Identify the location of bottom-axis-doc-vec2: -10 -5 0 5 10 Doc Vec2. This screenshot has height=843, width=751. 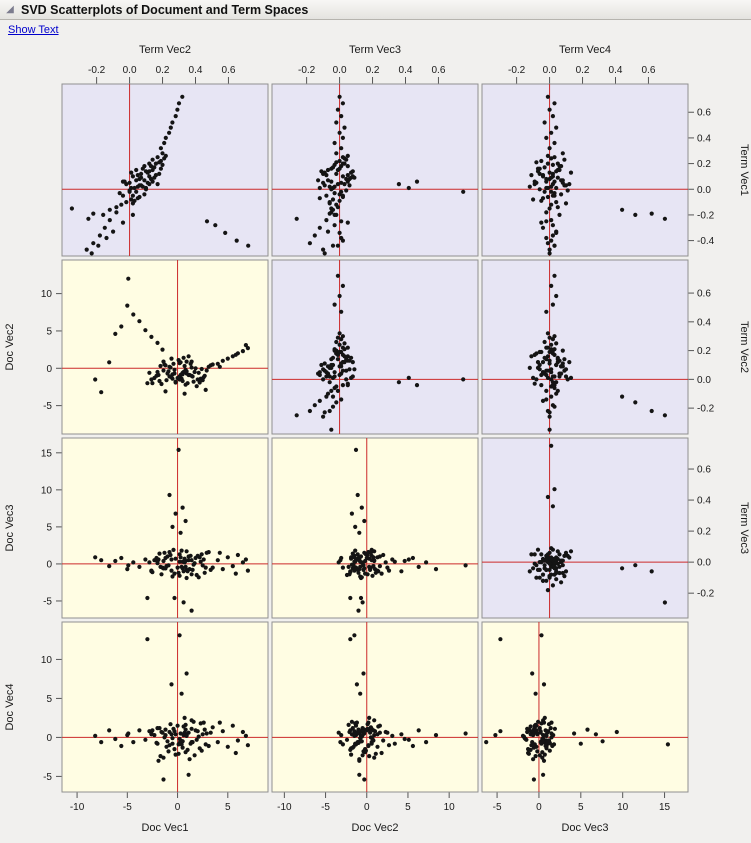
(366, 813).